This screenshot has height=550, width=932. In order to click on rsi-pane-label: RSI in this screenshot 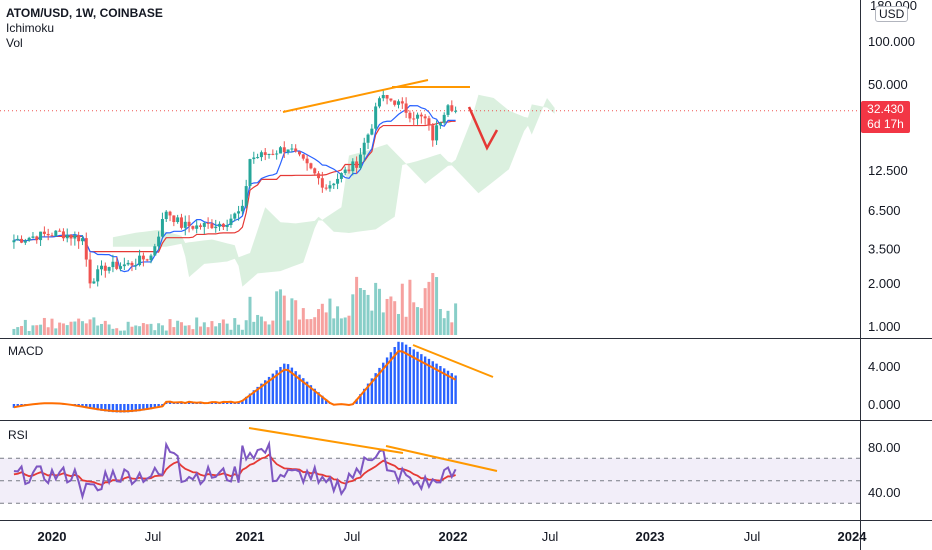, I will do `click(18, 435)`.